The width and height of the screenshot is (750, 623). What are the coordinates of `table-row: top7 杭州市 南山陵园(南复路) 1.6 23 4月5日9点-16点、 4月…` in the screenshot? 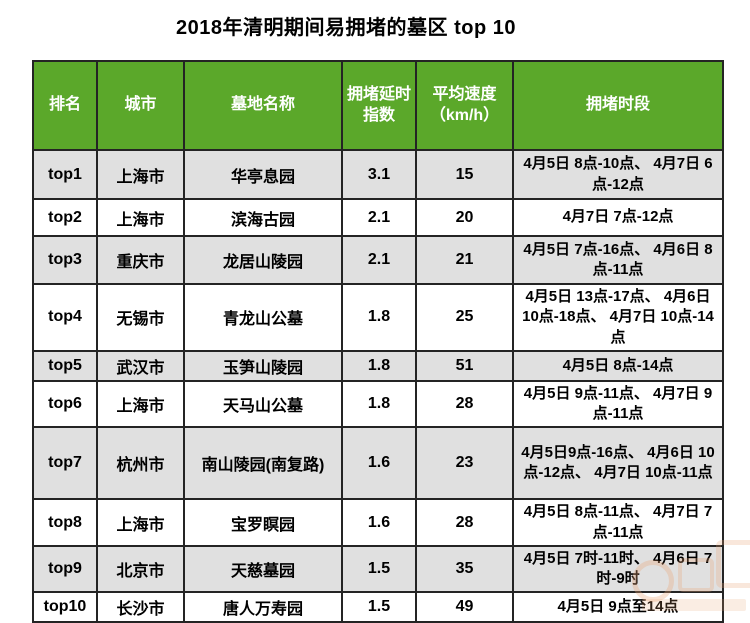 It's located at (378, 463).